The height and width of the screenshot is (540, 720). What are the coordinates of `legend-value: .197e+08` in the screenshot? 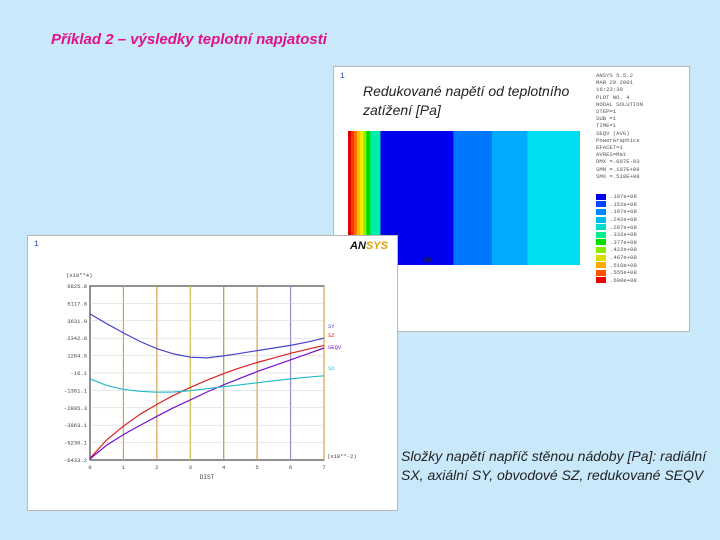 It's located at (623, 212).